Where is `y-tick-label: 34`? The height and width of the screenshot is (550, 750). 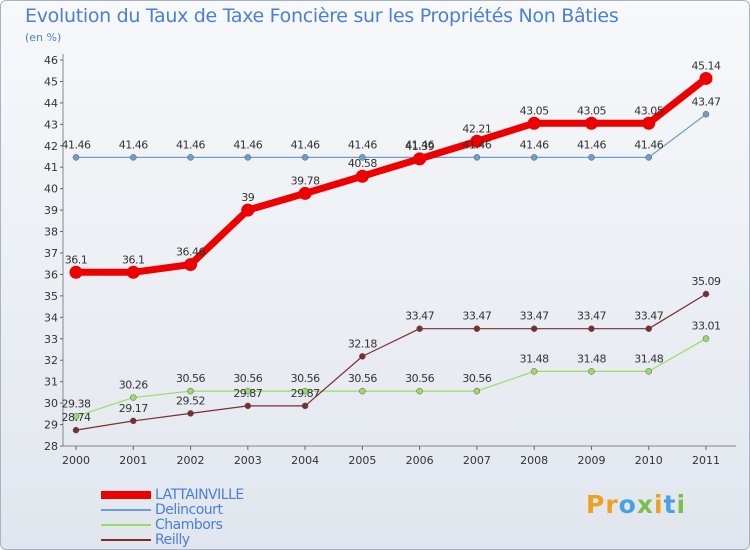 y-tick-label: 34 is located at coordinates (51, 317).